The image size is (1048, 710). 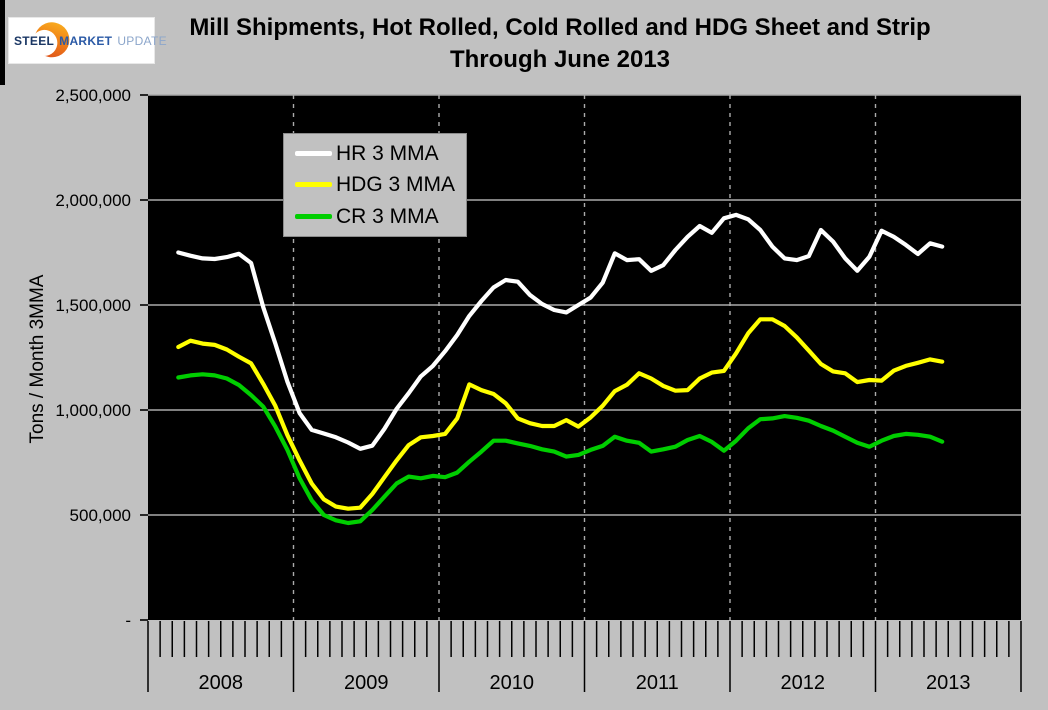 I want to click on year-label: 2009, so click(x=366, y=683).